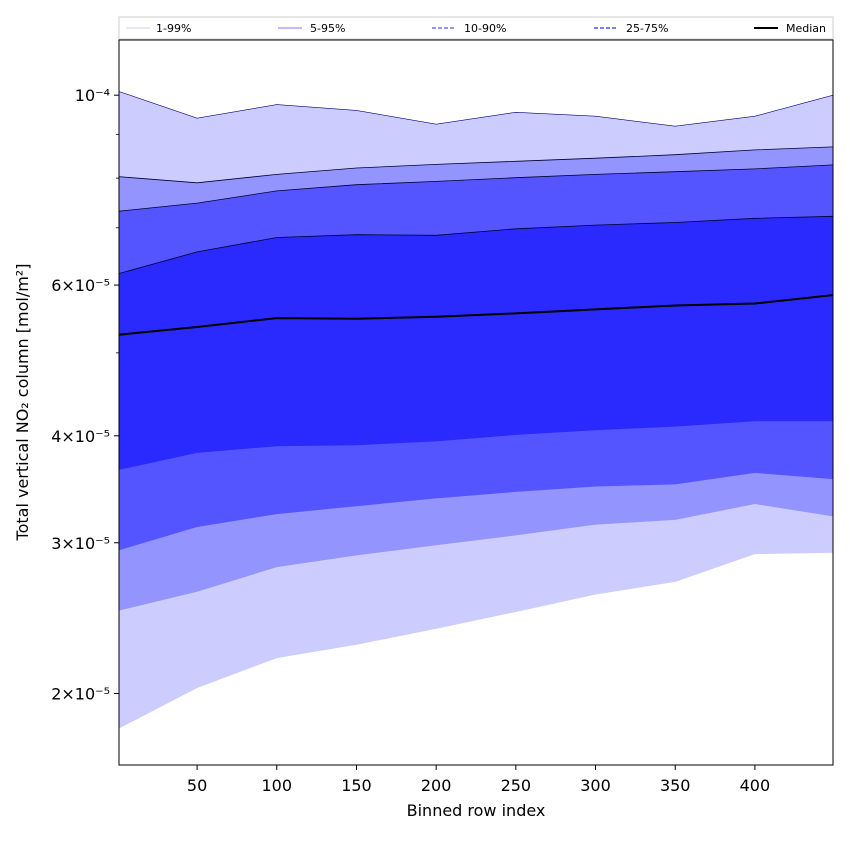  I want to click on x-tick-label: 200, so click(436, 785).